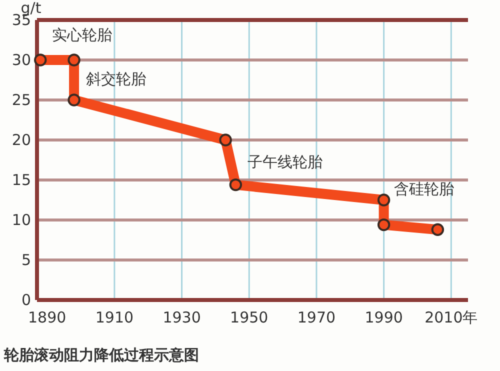  Describe the element at coordinates (21, 139) in the screenshot. I see `y-tick-label: 20` at that location.